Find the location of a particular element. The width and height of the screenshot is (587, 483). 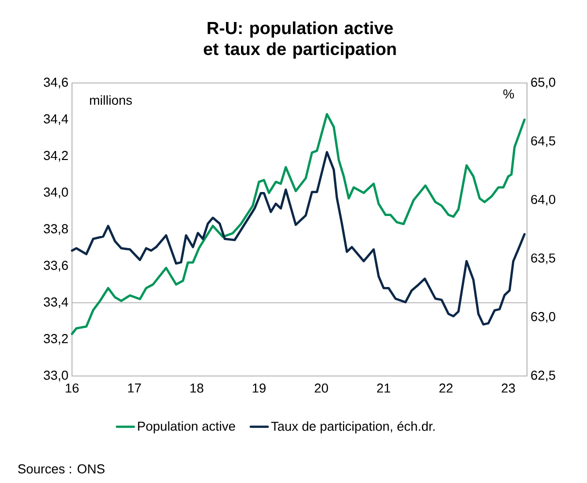

chart-title: R-U: population active et taux de participation is located at coordinates (300, 40).